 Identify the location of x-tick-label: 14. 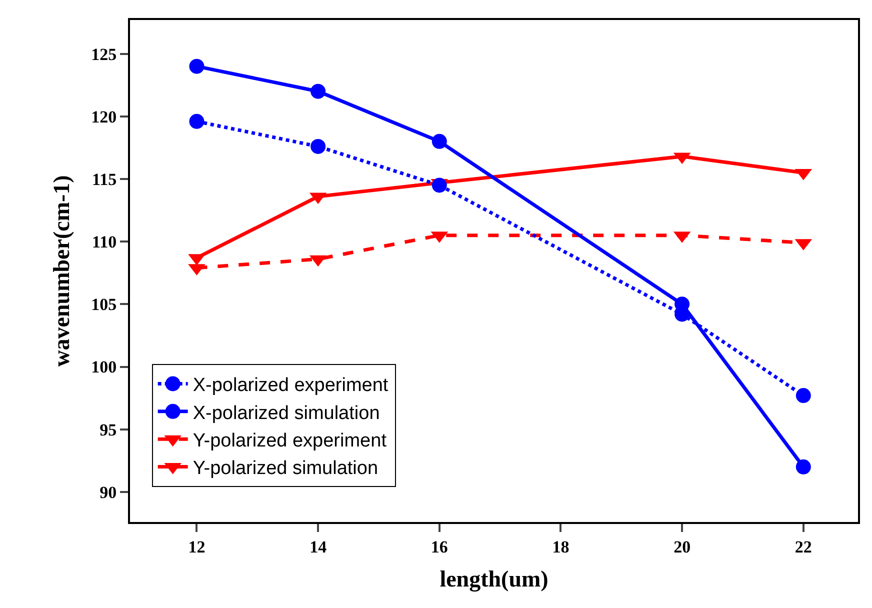
(319, 546).